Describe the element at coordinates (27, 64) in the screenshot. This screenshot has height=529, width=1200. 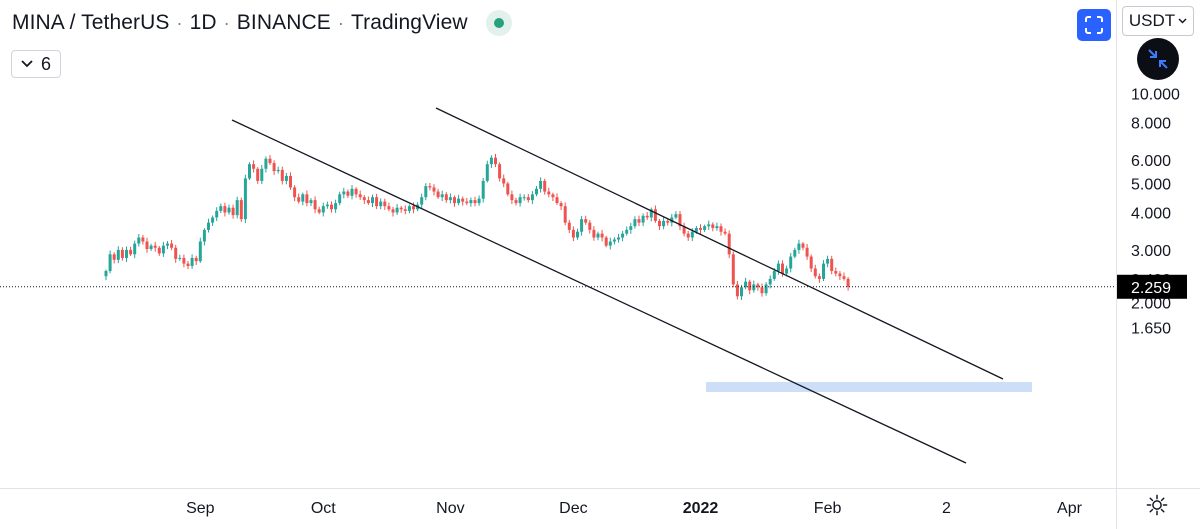
I see `chevron-down-icon` at that location.